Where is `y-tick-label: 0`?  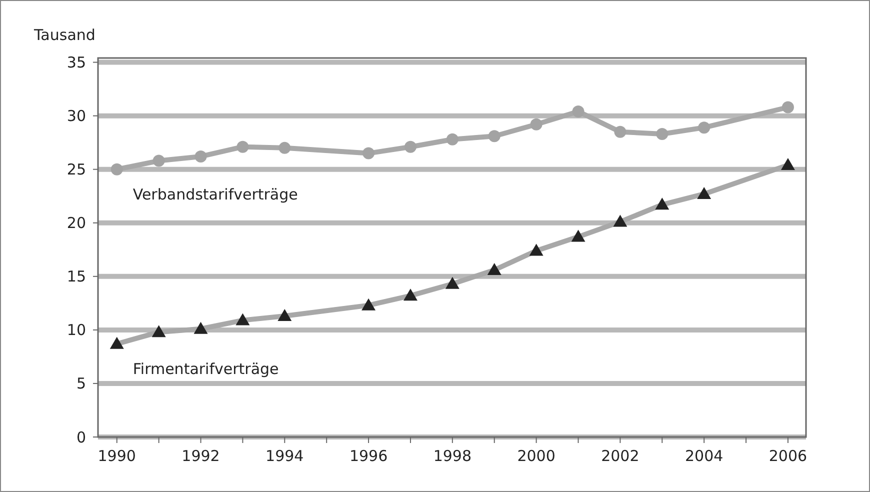
y-tick-label: 0 is located at coordinates (81, 437).